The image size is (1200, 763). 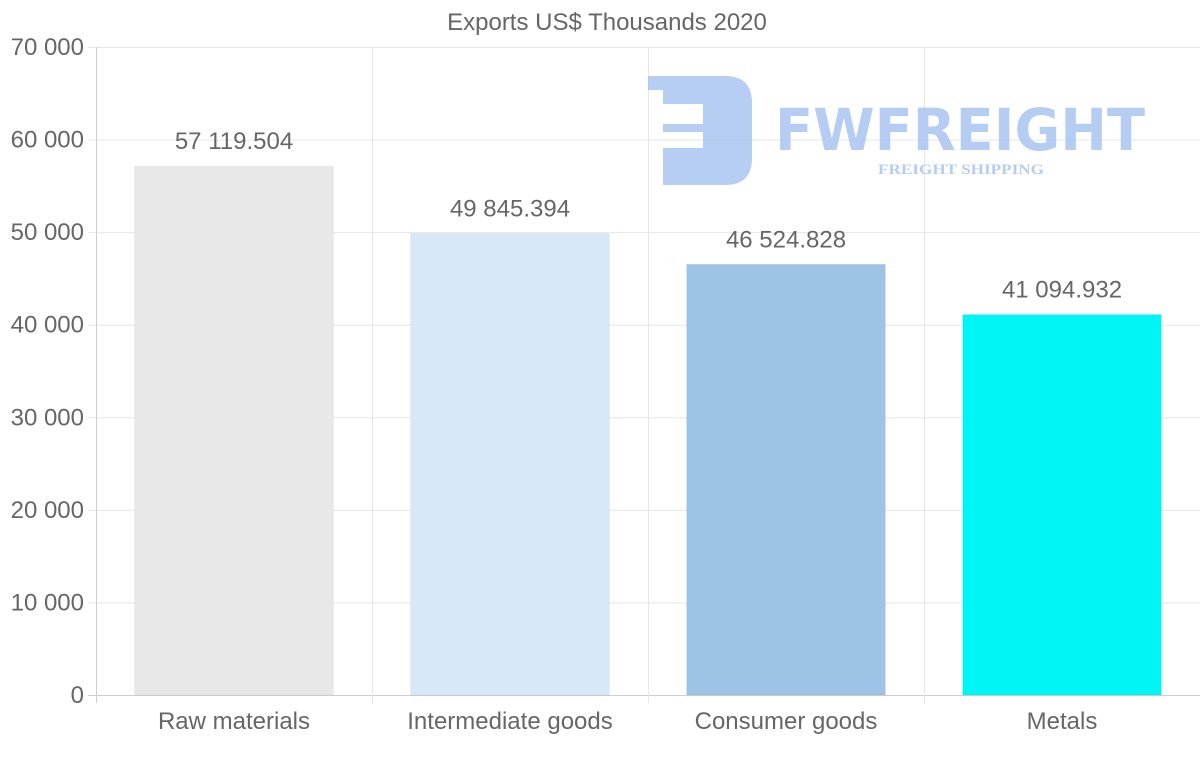 What do you see at coordinates (234, 141) in the screenshot?
I see `data-label: 57 119.504` at bounding box center [234, 141].